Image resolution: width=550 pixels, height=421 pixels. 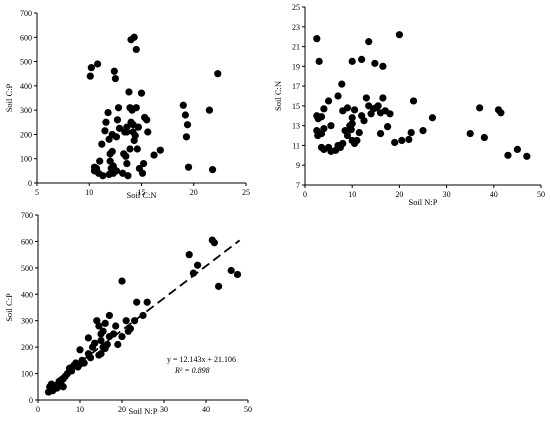 What do you see at coordinates (142, 192) in the screenshot?
I see `x-tick-label: 15` at bounding box center [142, 192].